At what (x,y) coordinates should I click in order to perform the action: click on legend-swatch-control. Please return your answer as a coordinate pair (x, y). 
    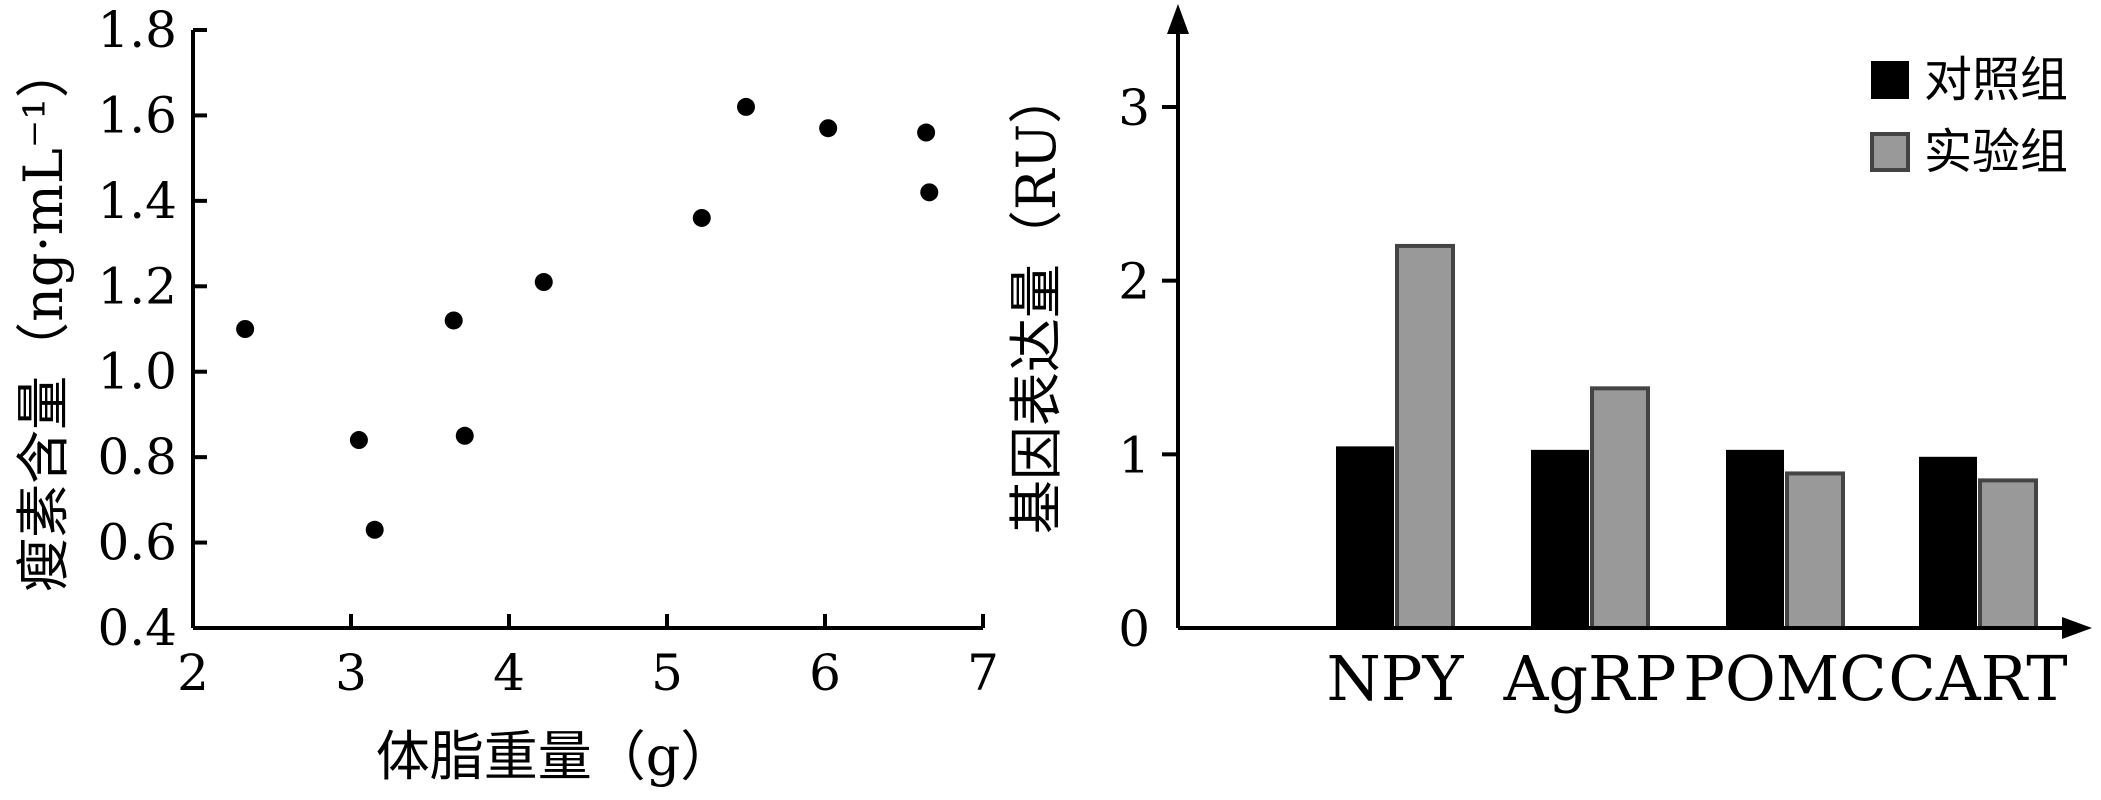
    Looking at the image, I should click on (1890, 80).